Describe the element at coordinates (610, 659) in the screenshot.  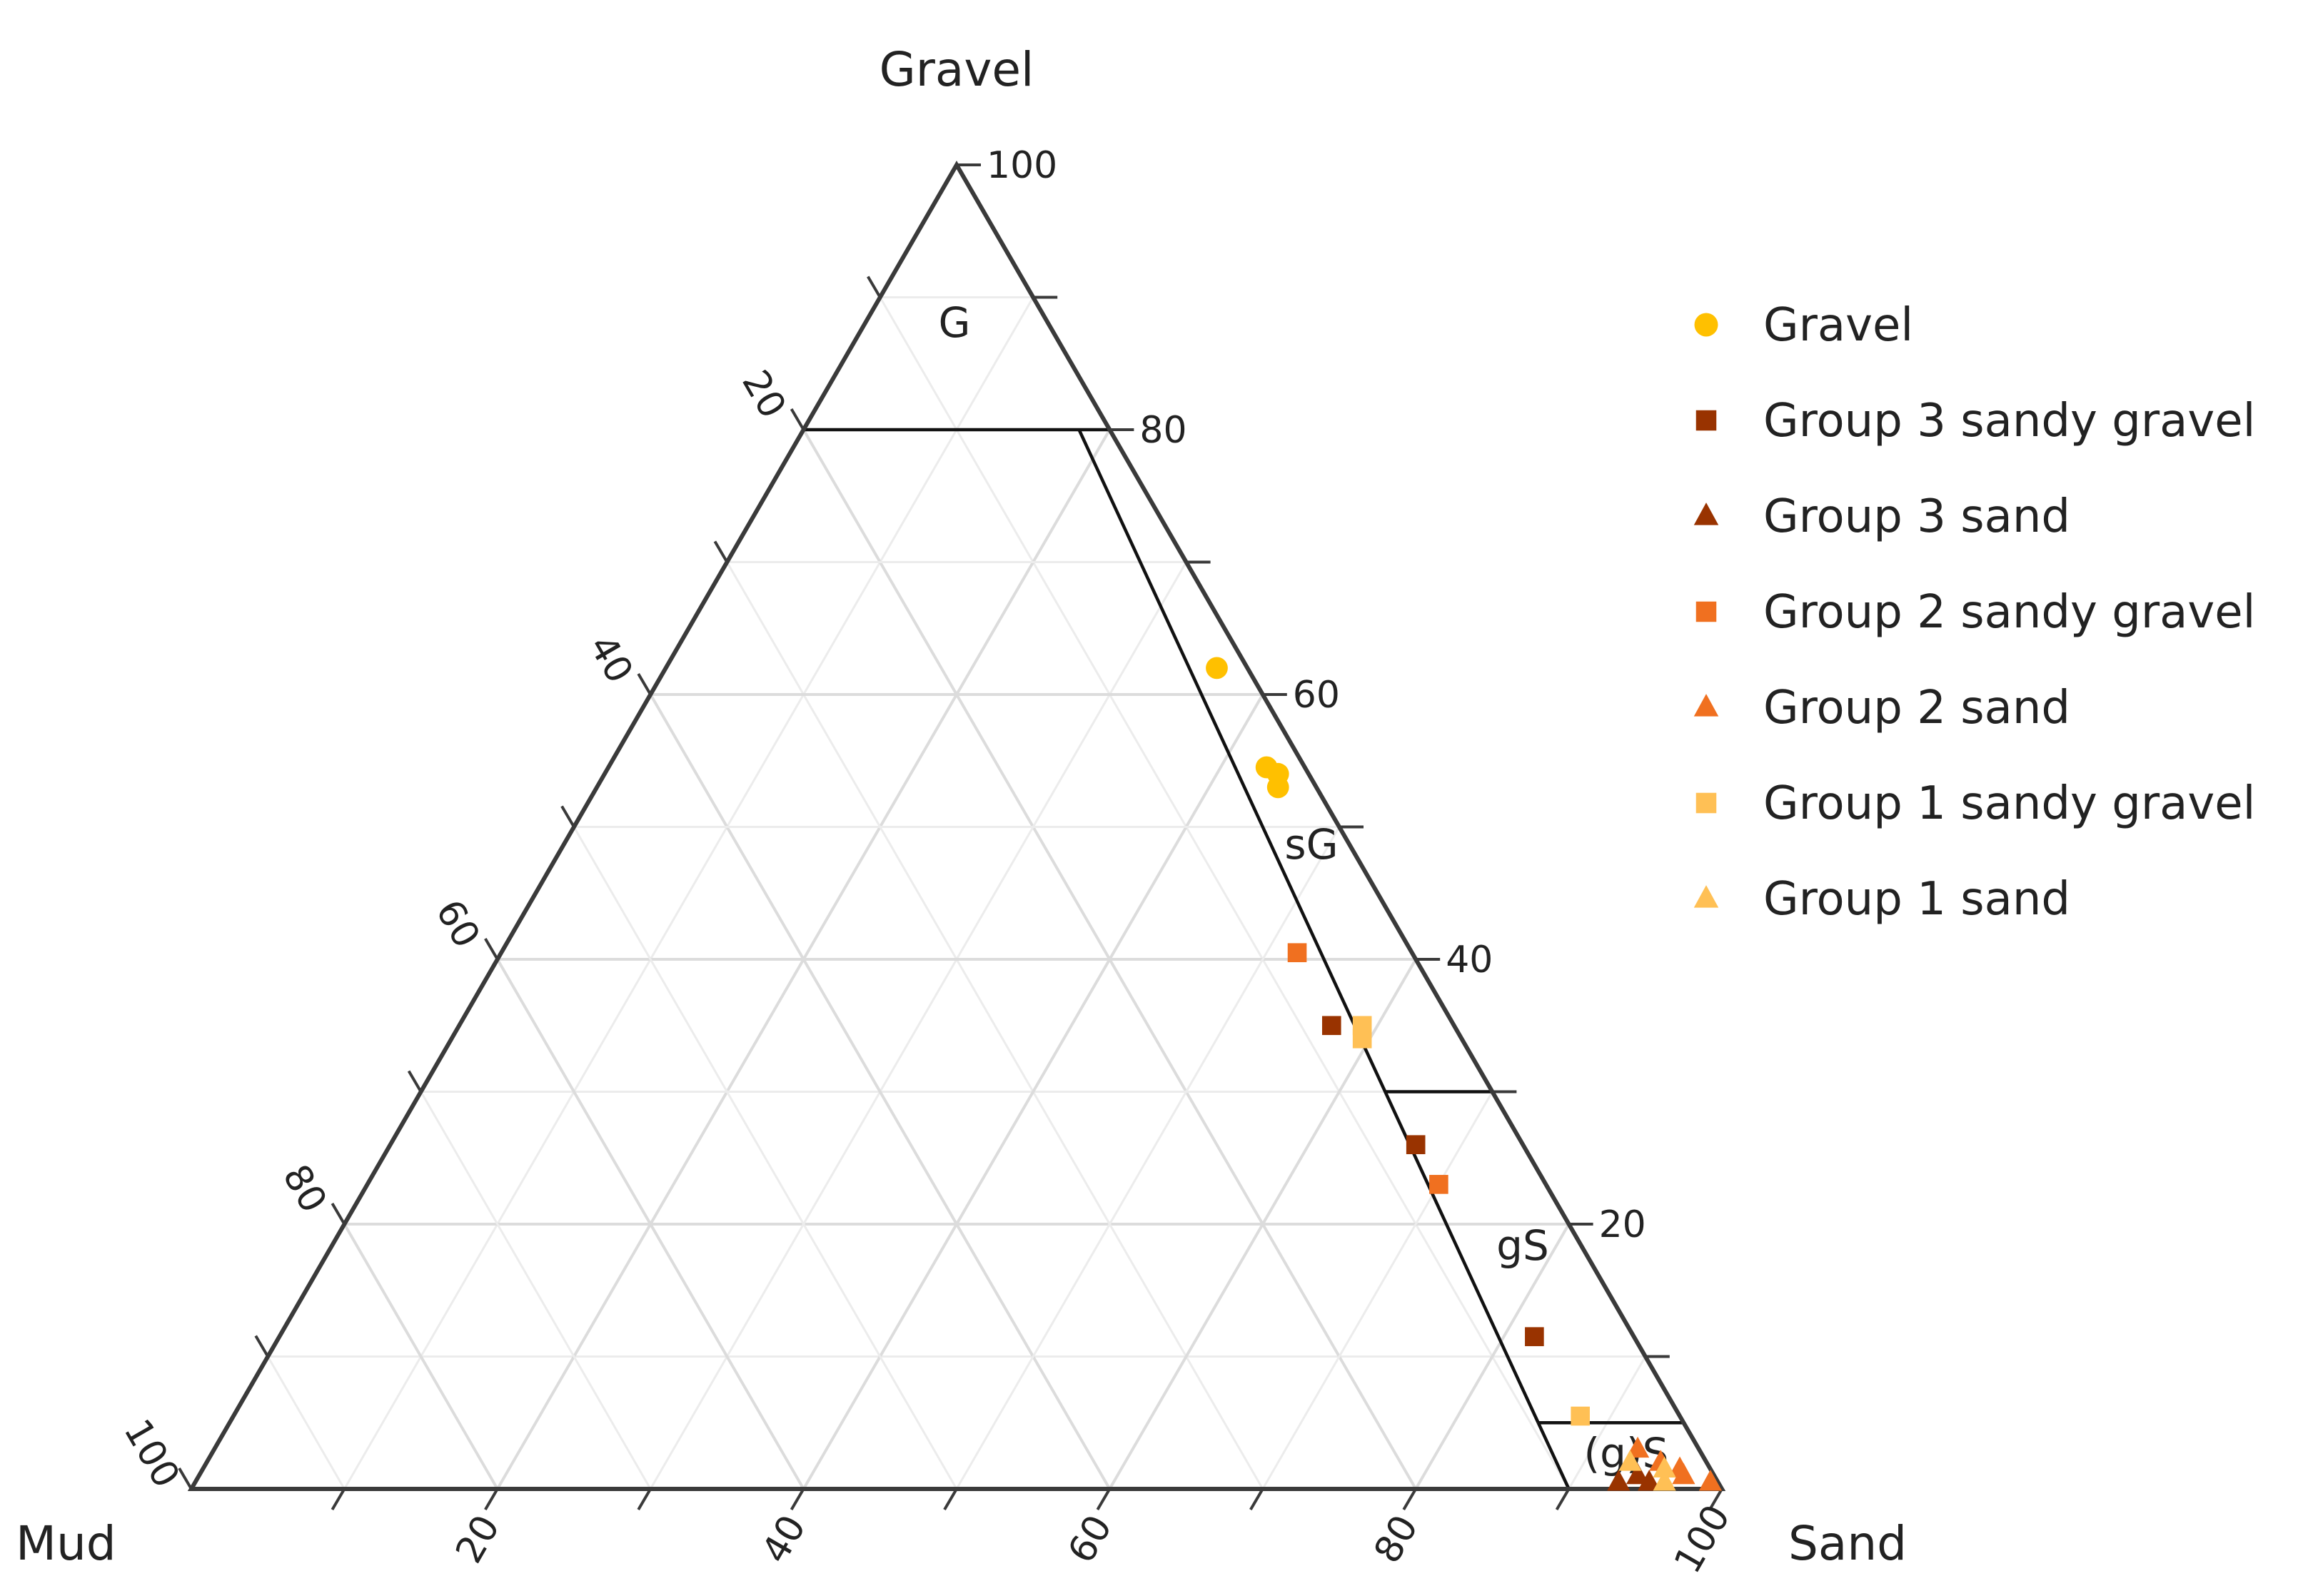
I see `mud-tick-label: 40` at that location.